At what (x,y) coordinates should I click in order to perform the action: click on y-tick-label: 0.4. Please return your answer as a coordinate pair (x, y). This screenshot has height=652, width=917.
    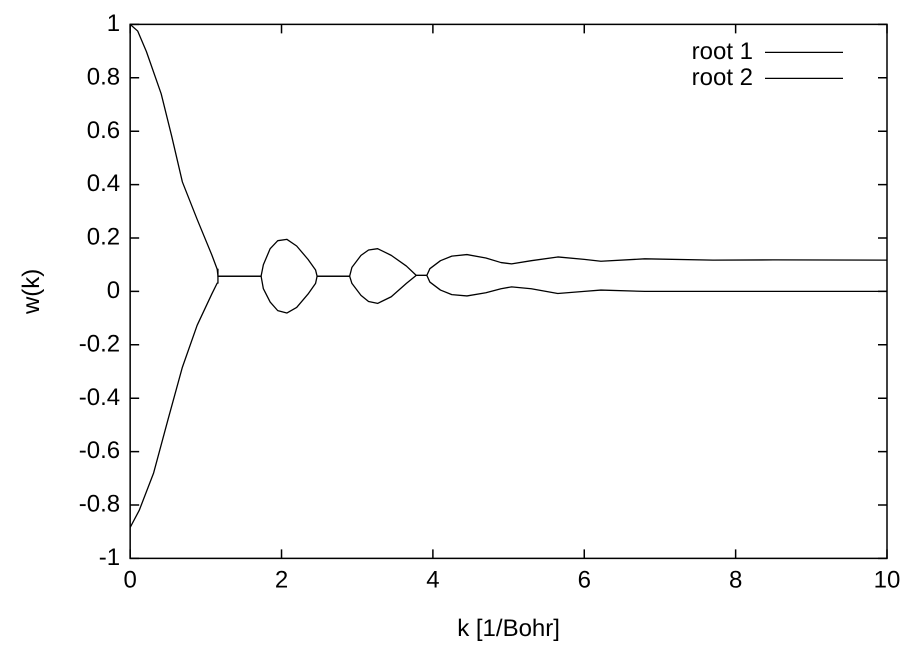
    Looking at the image, I should click on (103, 184).